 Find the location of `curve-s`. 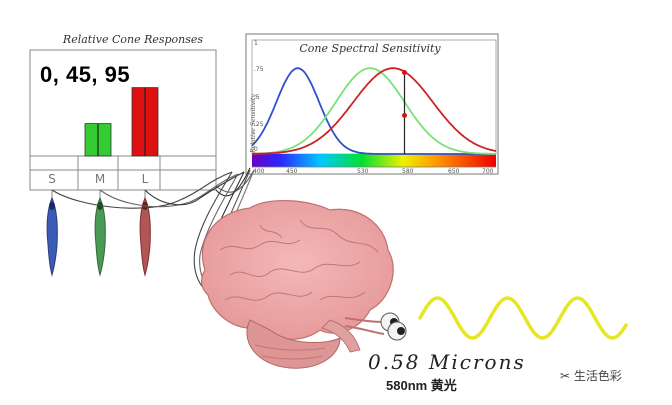

curve-s is located at coordinates (373, 111).